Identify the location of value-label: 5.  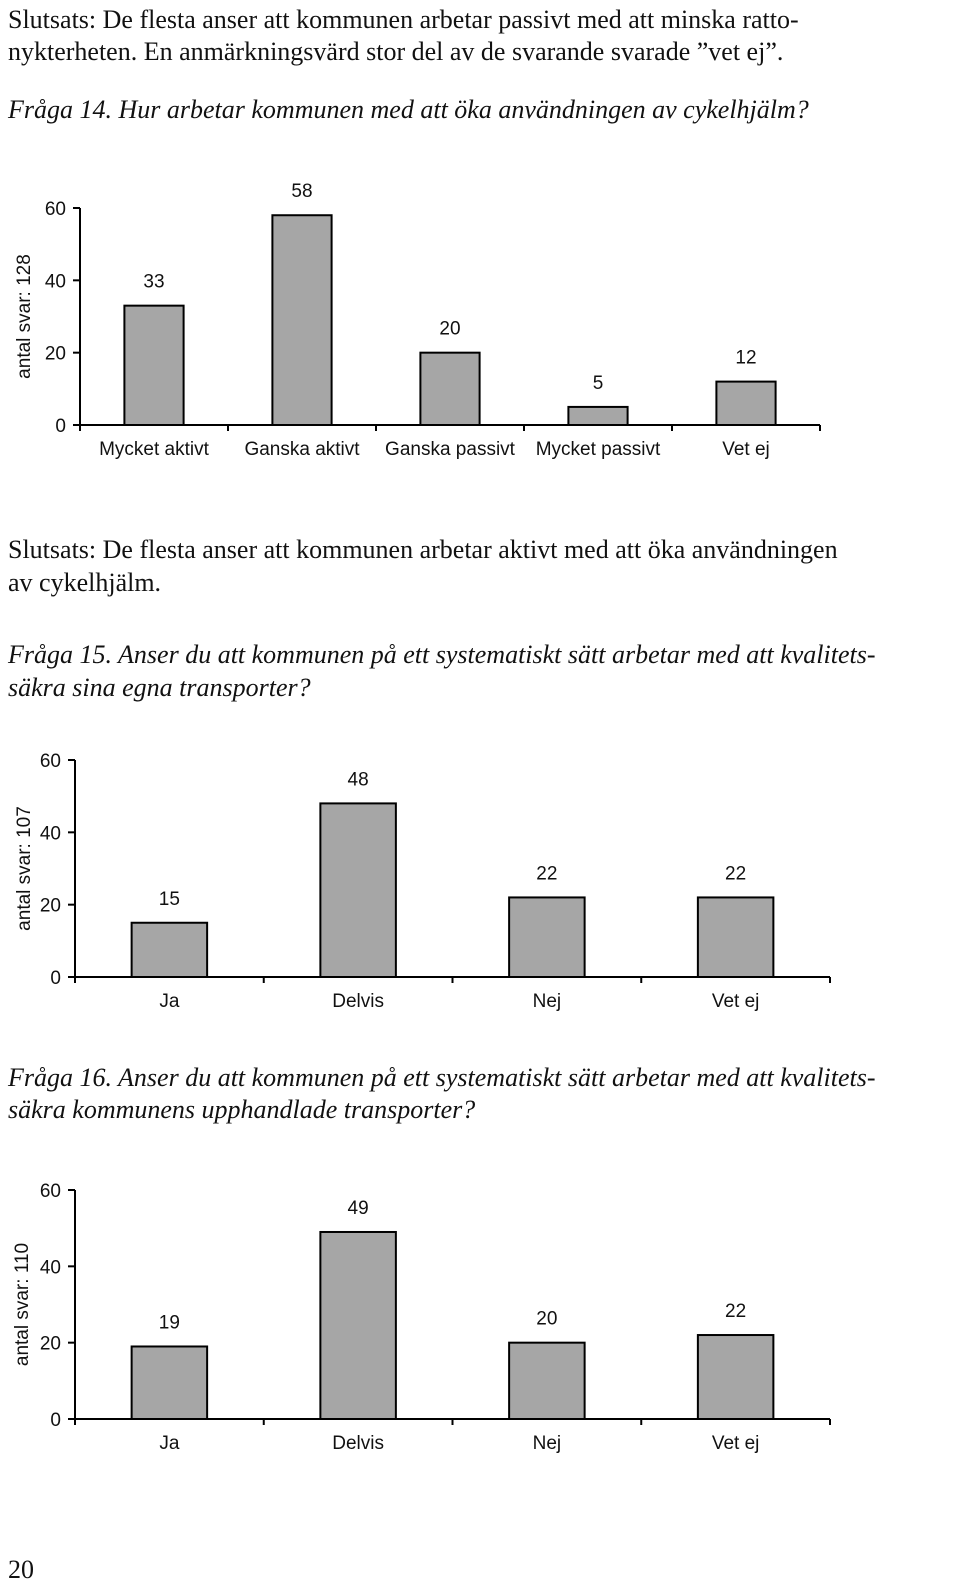
(598, 383).